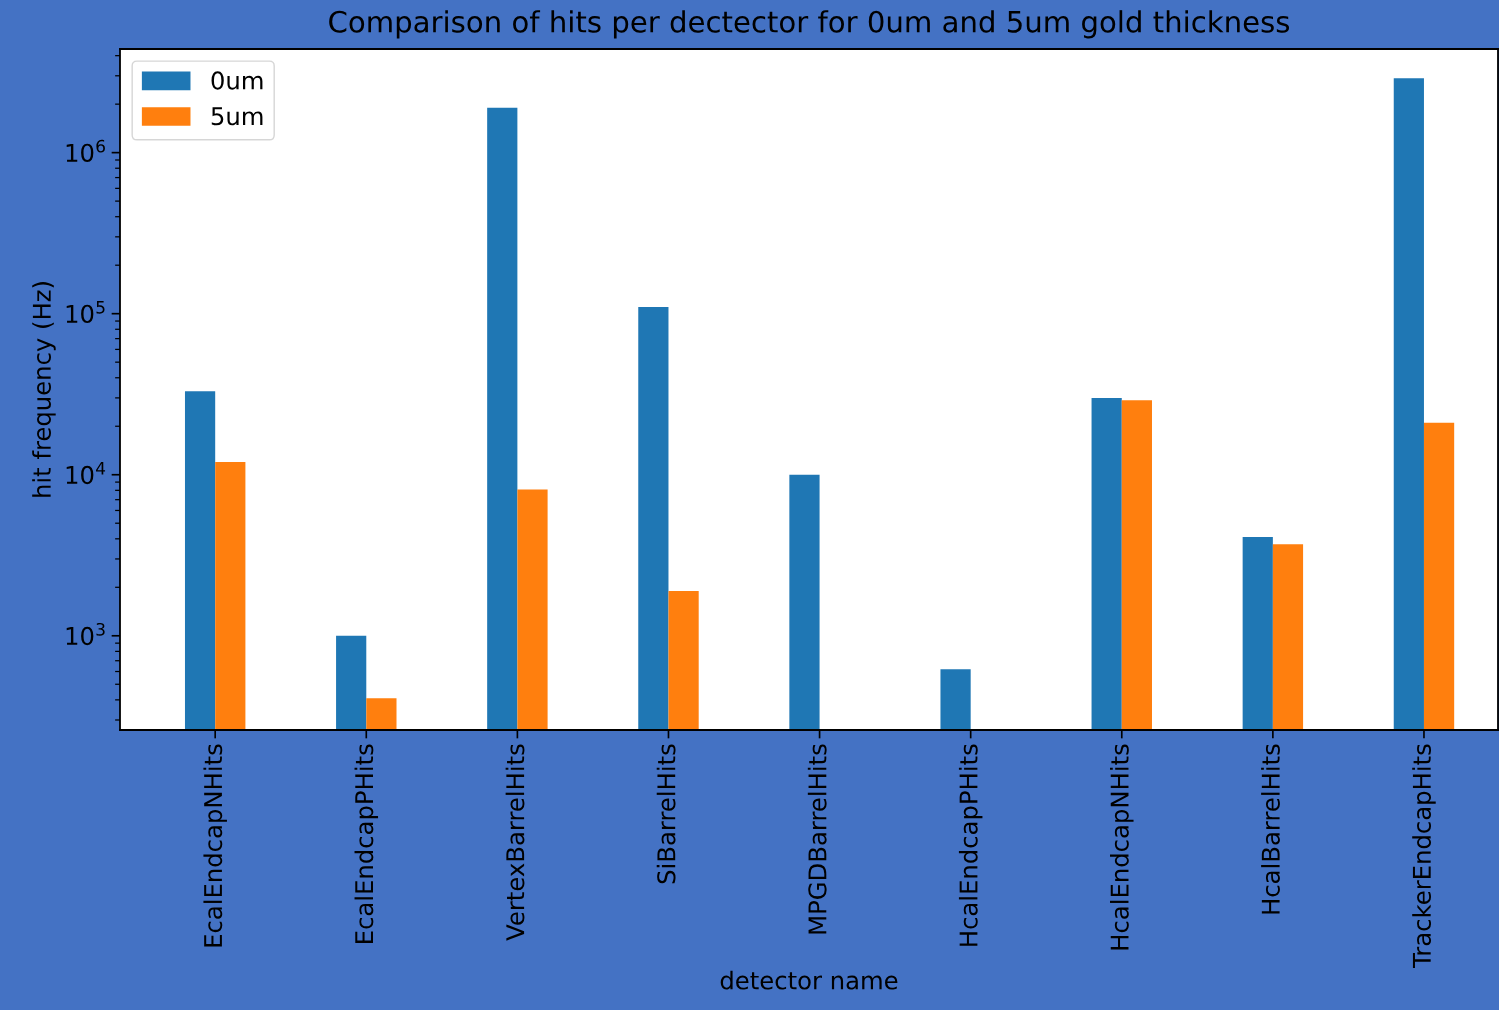  Describe the element at coordinates (85, 312) in the screenshot. I see `y-tick-label: 10$^{5}$` at that location.